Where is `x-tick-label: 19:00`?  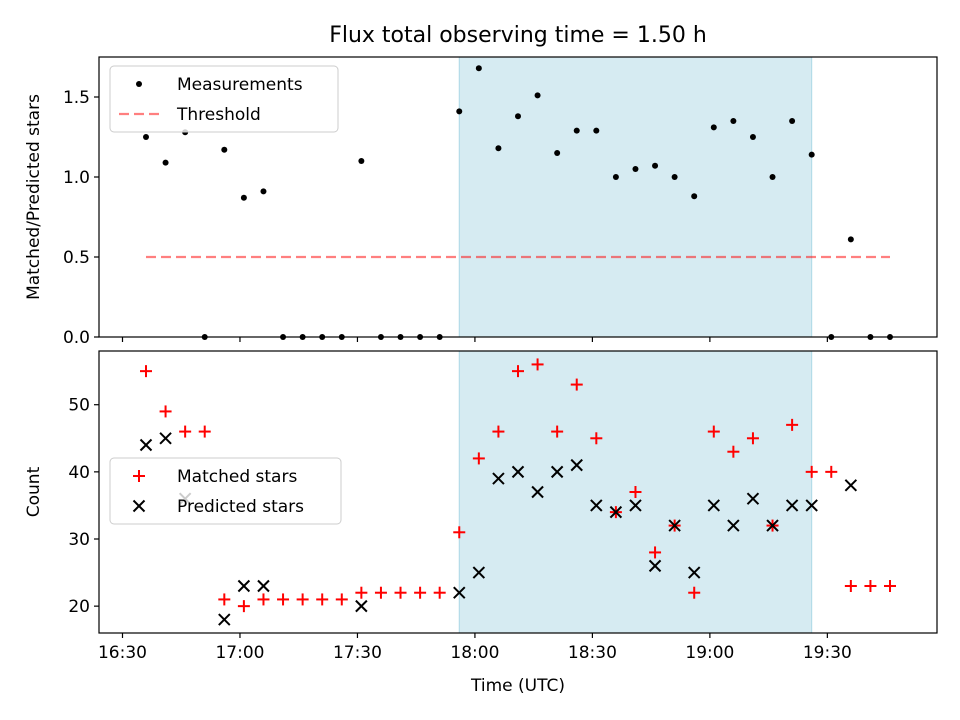
x-tick-label: 19:00 is located at coordinates (709, 653).